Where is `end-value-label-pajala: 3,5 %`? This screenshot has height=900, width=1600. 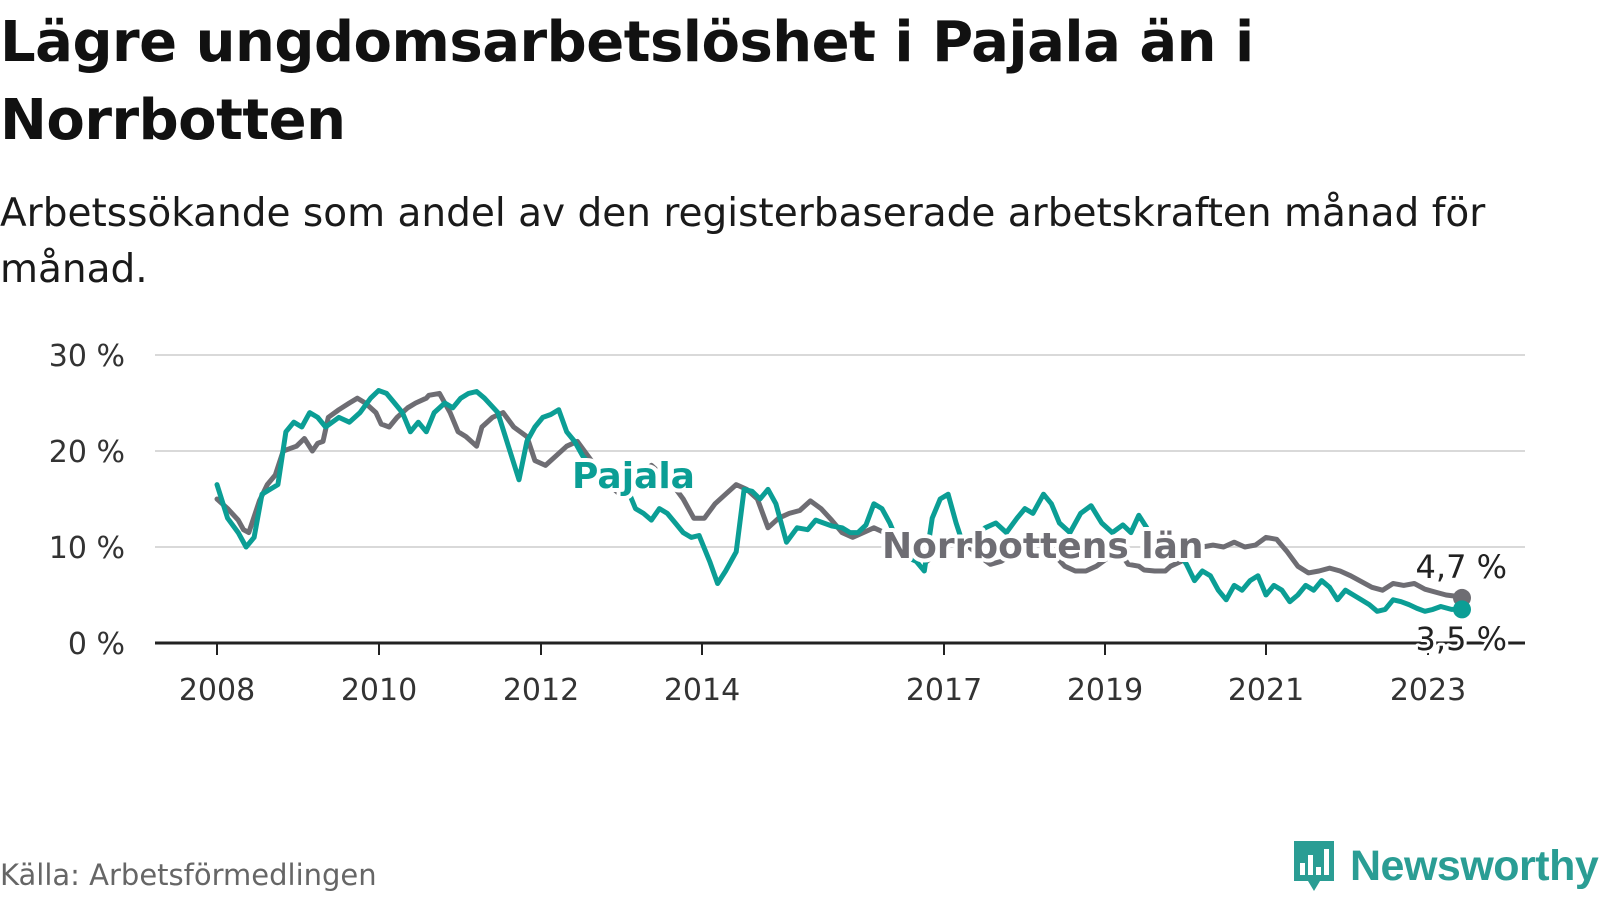
end-value-label-pajala: 3,5 % is located at coordinates (1461, 639).